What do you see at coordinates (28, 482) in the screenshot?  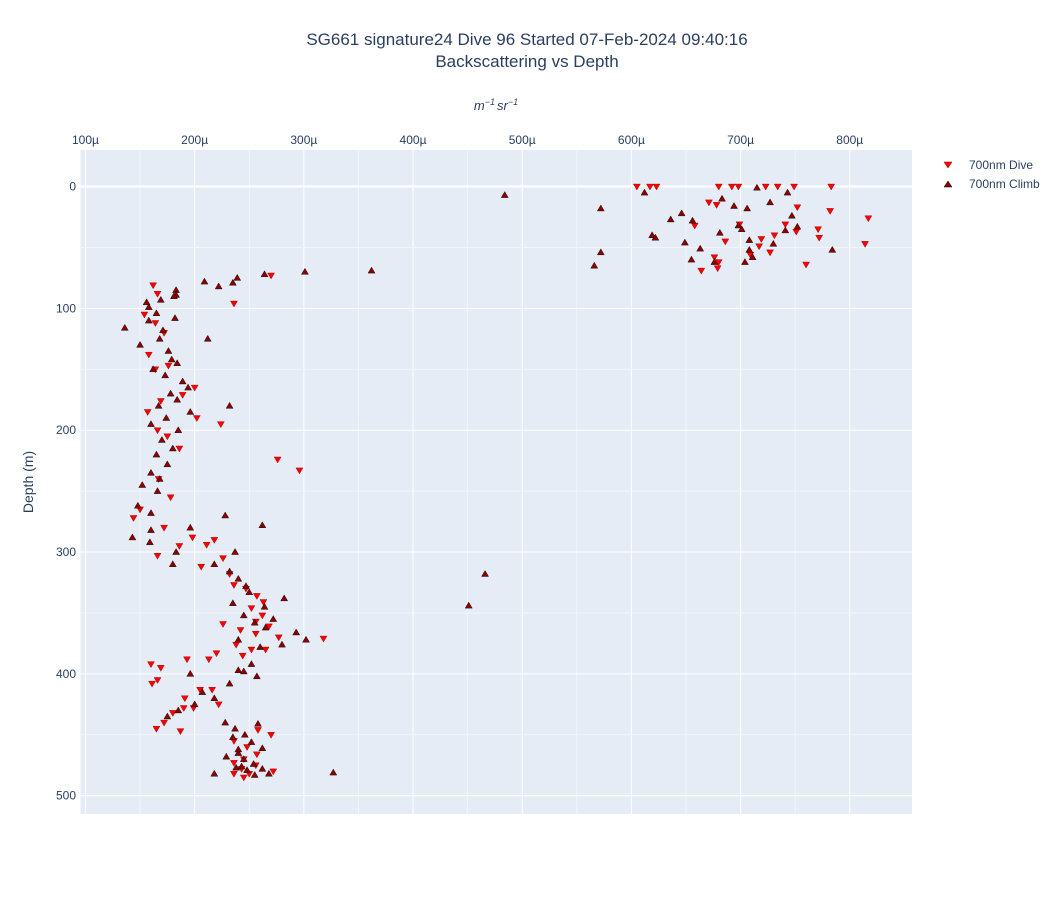 I see `y-axis-title: Depth (m)` at bounding box center [28, 482].